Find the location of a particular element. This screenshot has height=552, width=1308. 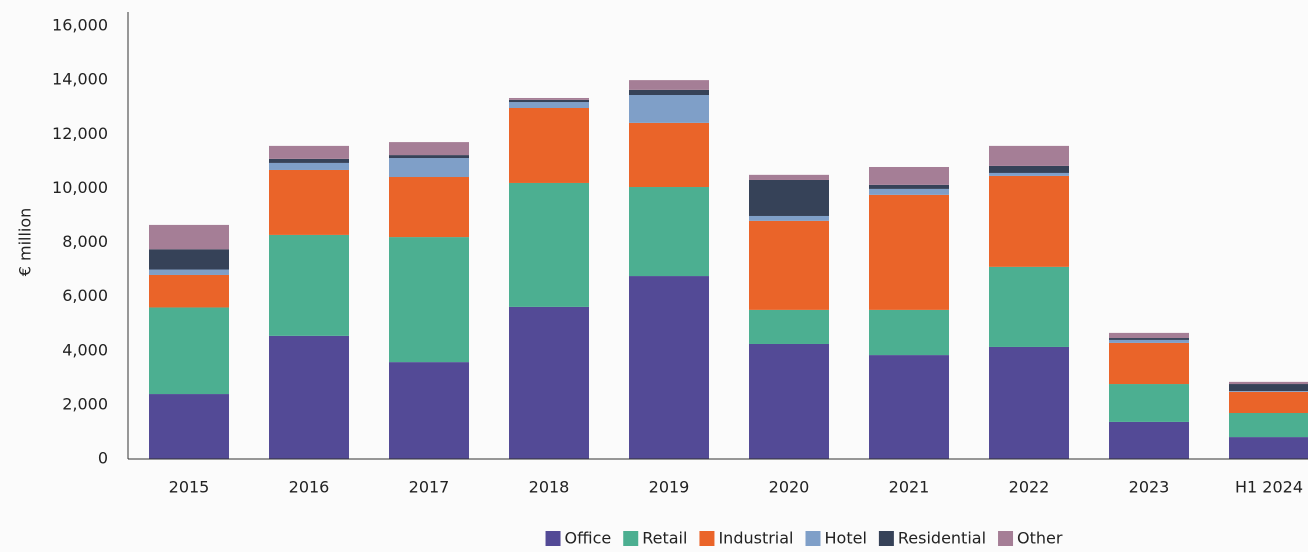

y-tick-label: 2,000 is located at coordinates (85, 403).